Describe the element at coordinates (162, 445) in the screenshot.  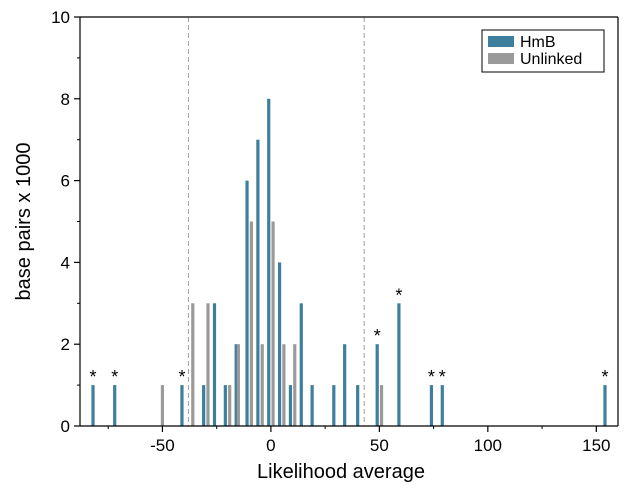
I see `x-tick-label: -50` at that location.